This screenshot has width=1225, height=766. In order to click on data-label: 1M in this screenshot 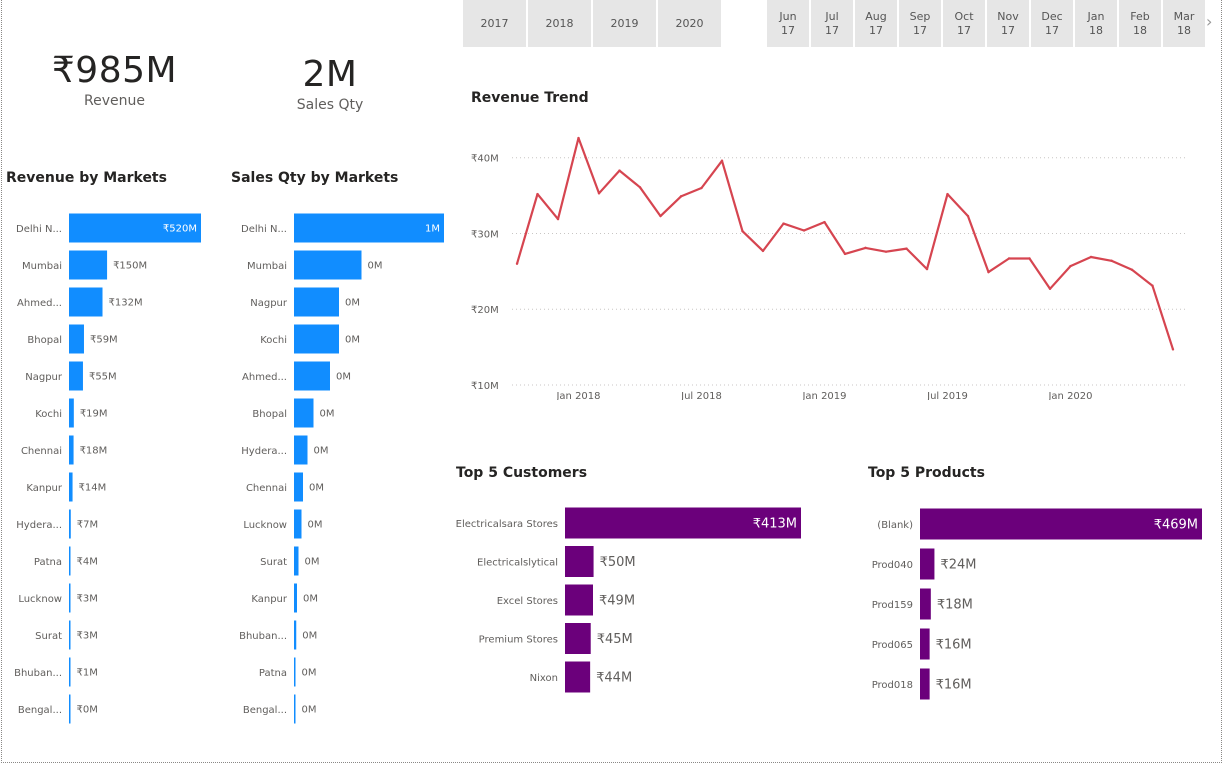, I will do `click(432, 228)`.